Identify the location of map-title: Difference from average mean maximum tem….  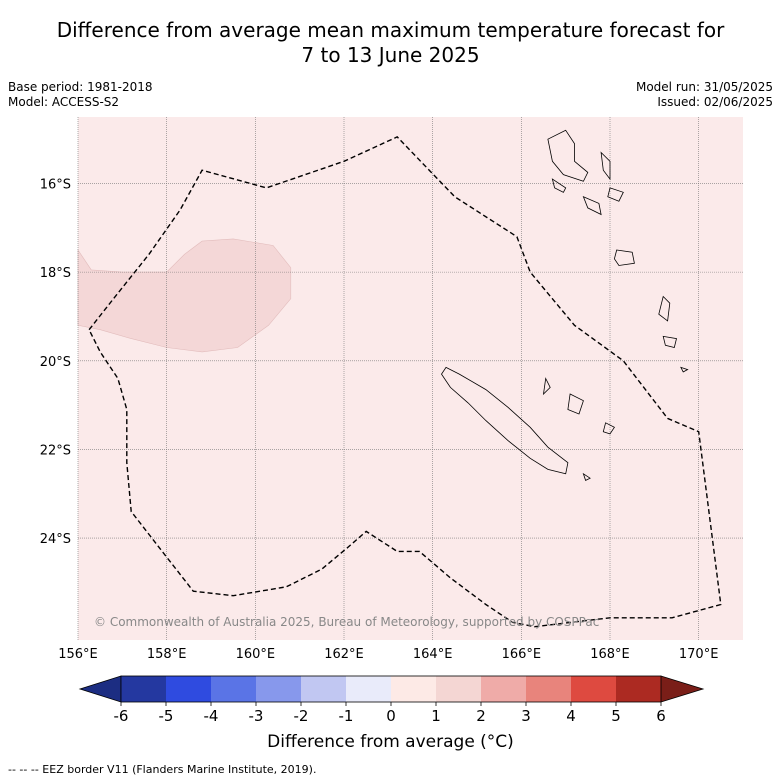
(390, 43).